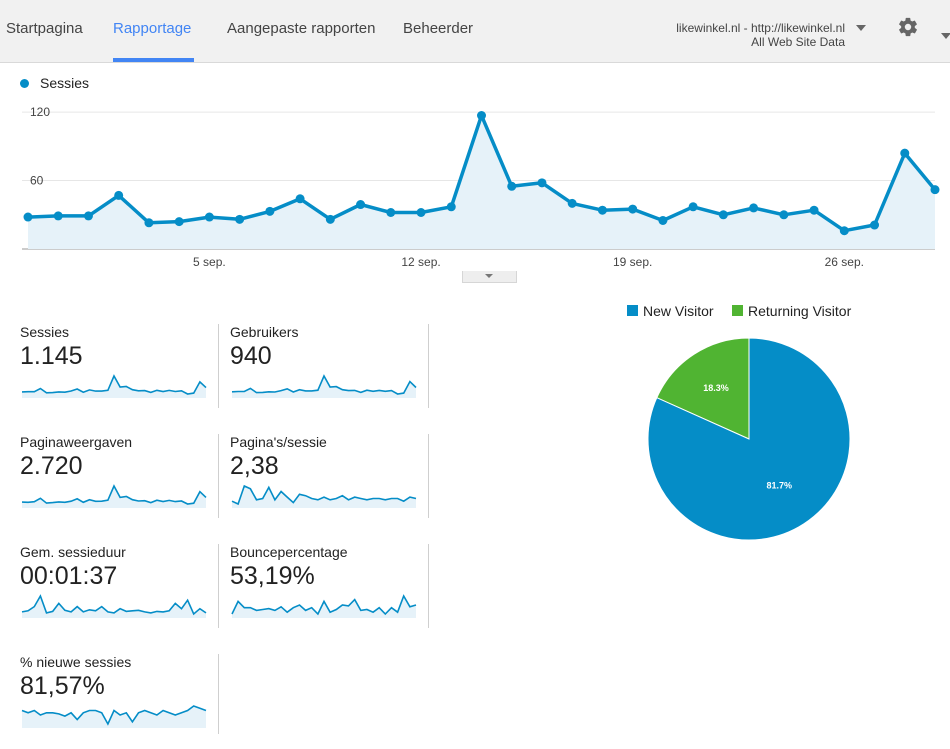 The height and width of the screenshot is (749, 950). Describe the element at coordinates (62, 686) in the screenshot. I see `metric-value: 81,57%` at that location.